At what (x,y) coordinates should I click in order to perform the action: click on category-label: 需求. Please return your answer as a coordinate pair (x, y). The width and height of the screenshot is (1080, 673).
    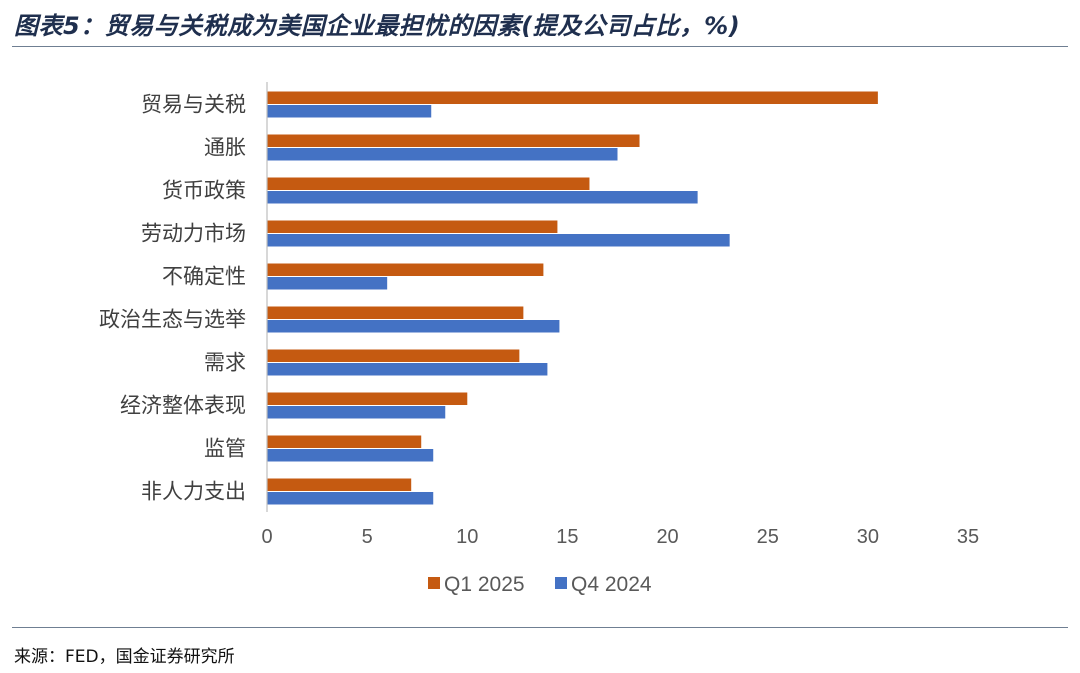
    Looking at the image, I should click on (225, 363).